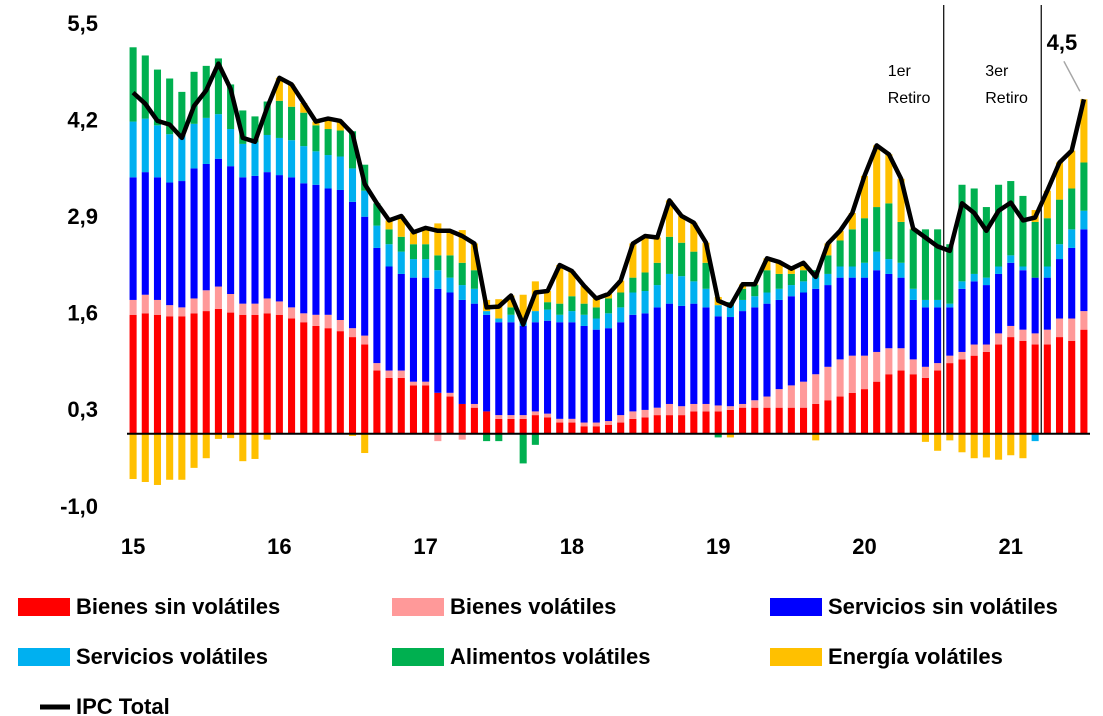 This screenshot has height=716, width=1103. I want to click on legend-label: Servicios volátiles, so click(172, 656).